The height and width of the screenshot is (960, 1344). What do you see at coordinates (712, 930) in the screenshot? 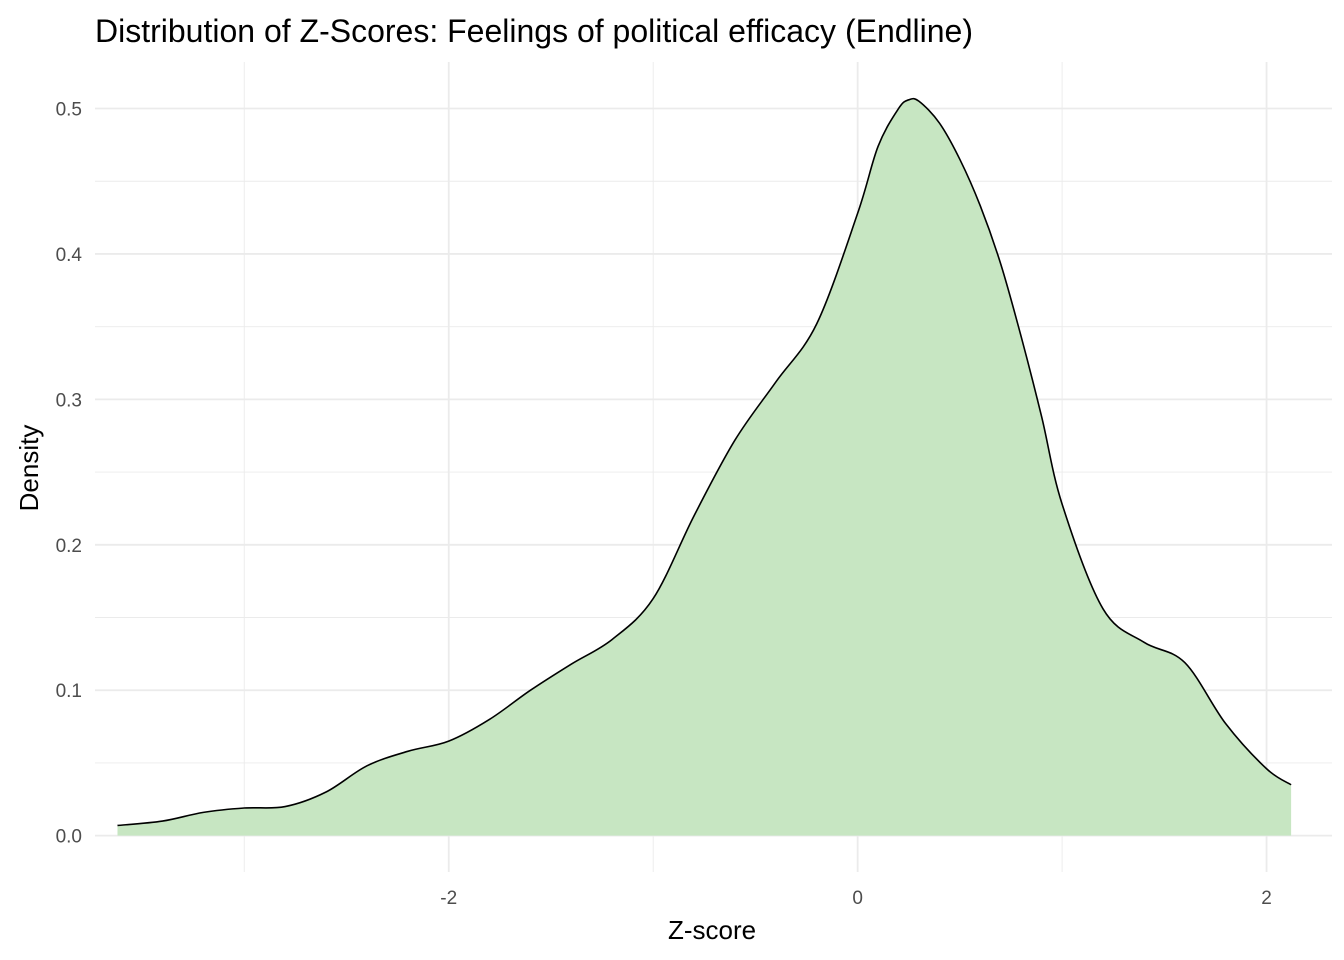
I see `x-axis-title: Z-score` at bounding box center [712, 930].